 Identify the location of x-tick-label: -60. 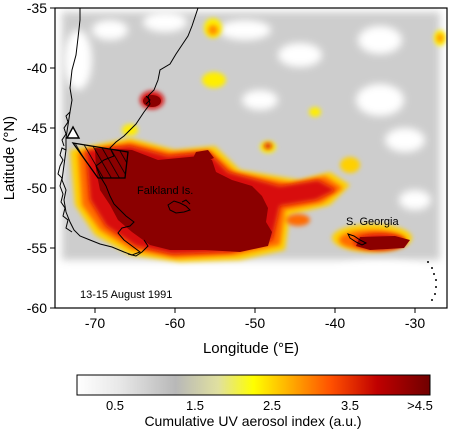
(175, 323).